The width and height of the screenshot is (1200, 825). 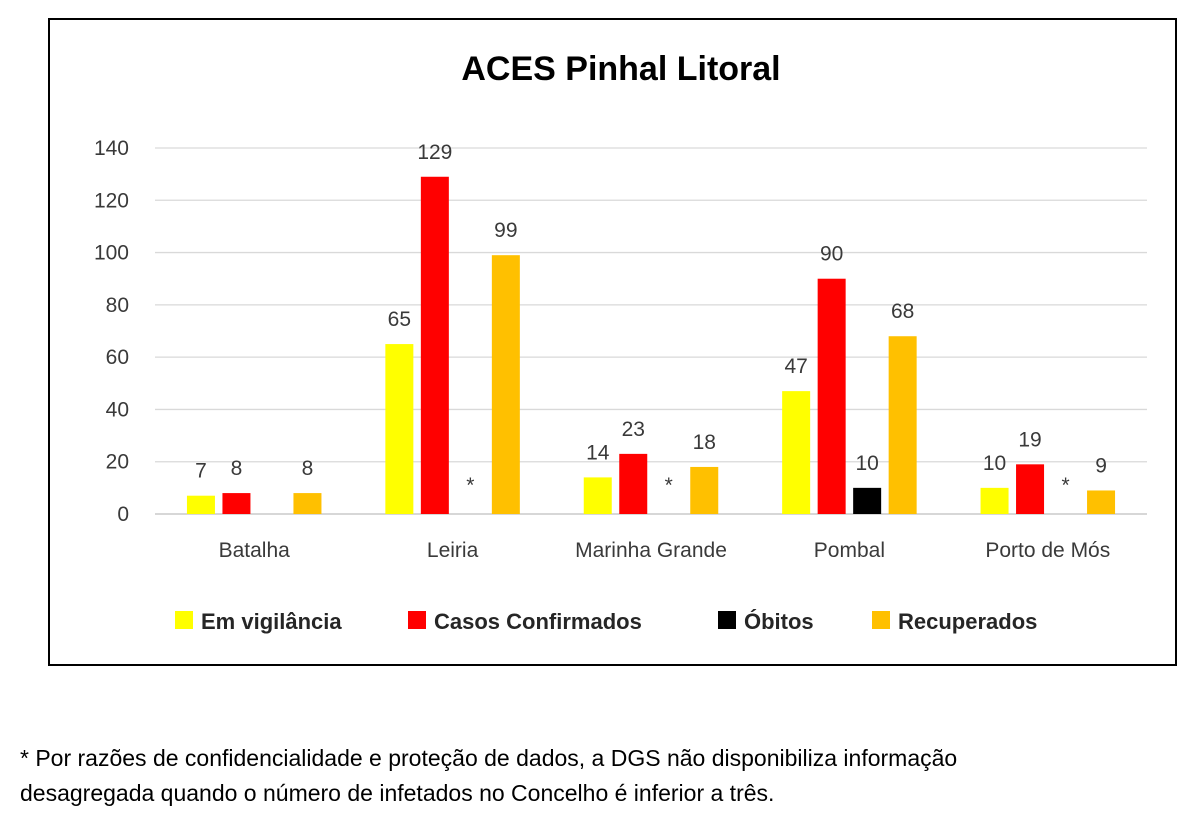 I want to click on legend-label: Em vigilância, so click(x=271, y=621).